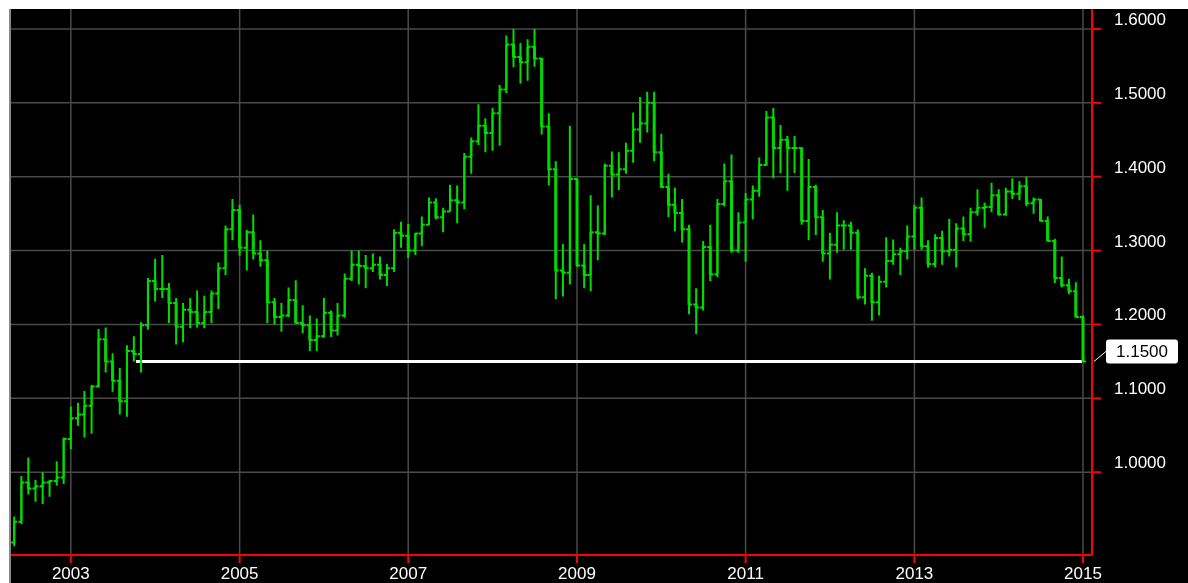 The height and width of the screenshot is (583, 1188). I want to click on x-tick-label: 2015, so click(1083, 573).